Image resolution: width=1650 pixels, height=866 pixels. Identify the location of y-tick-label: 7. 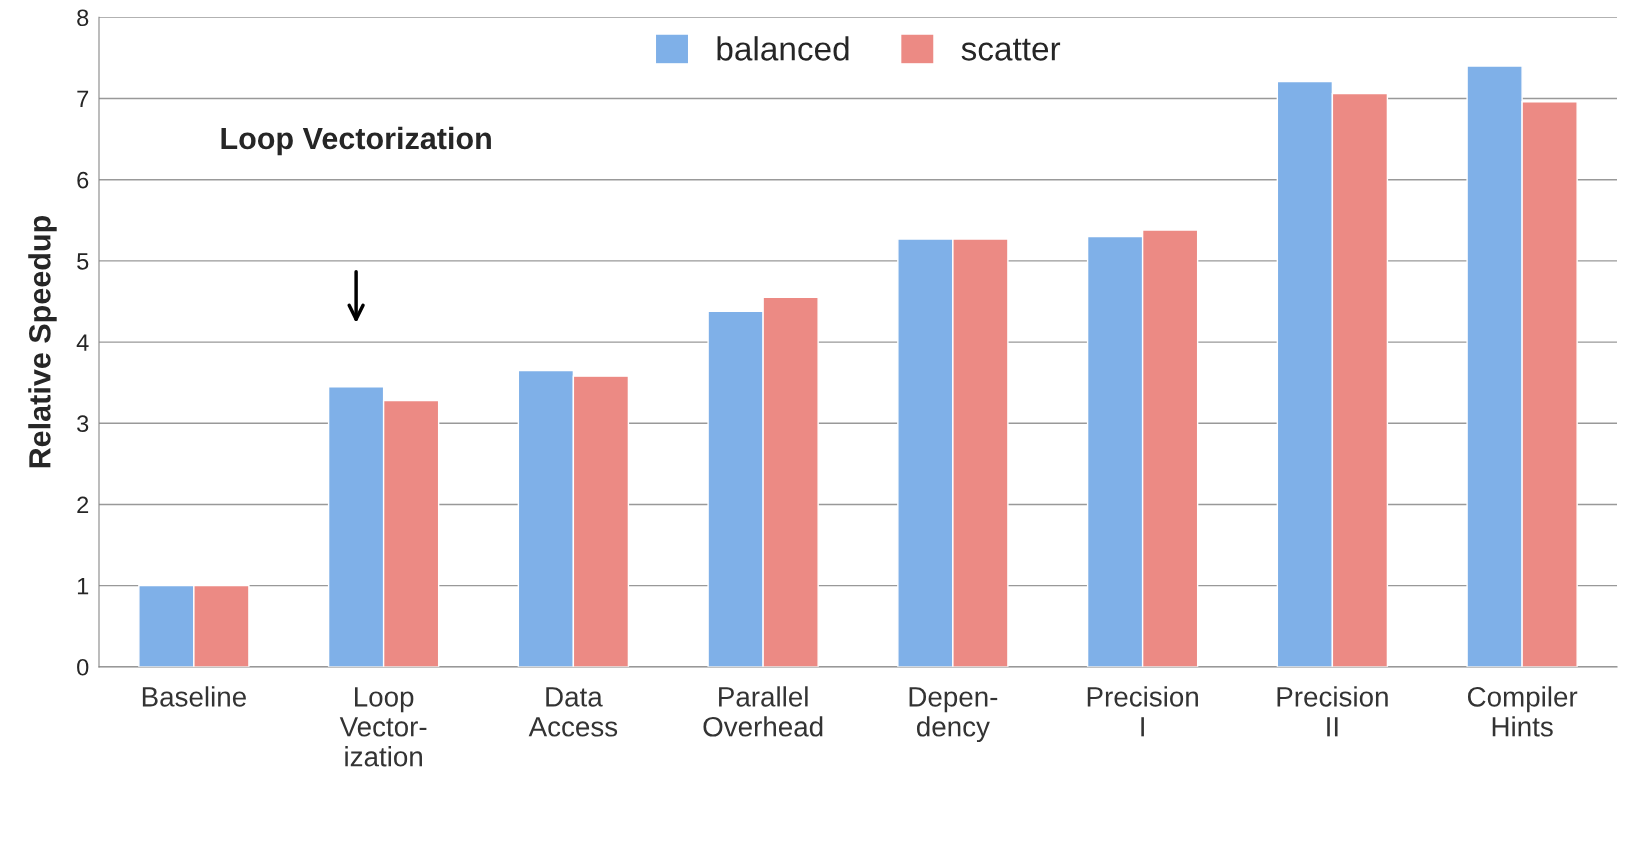
(83, 99).